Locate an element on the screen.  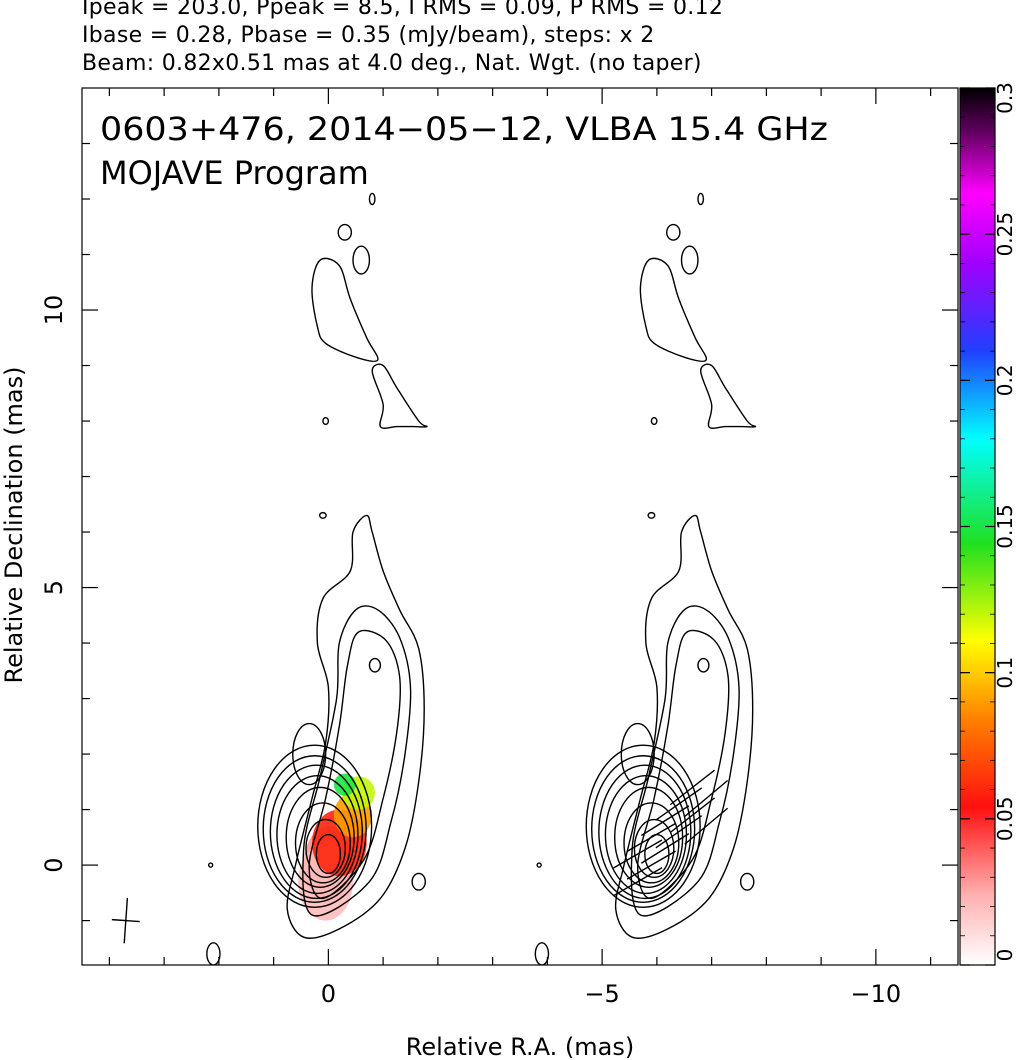
beam-minor-axis is located at coordinates (125, 920).